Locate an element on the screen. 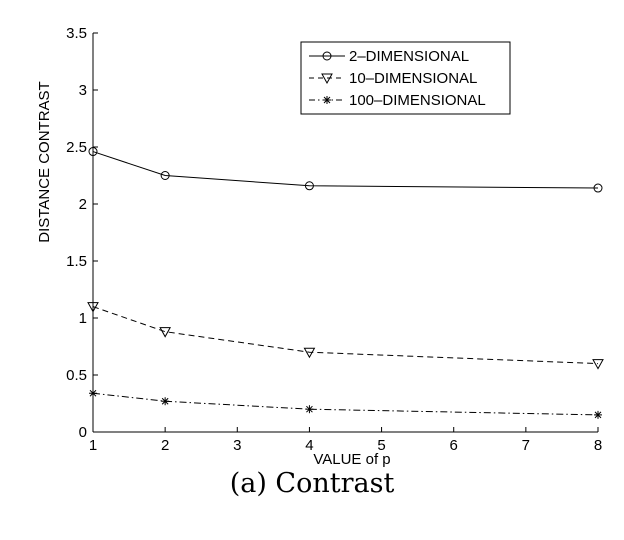  x-tick-label: 7 is located at coordinates (526, 445).